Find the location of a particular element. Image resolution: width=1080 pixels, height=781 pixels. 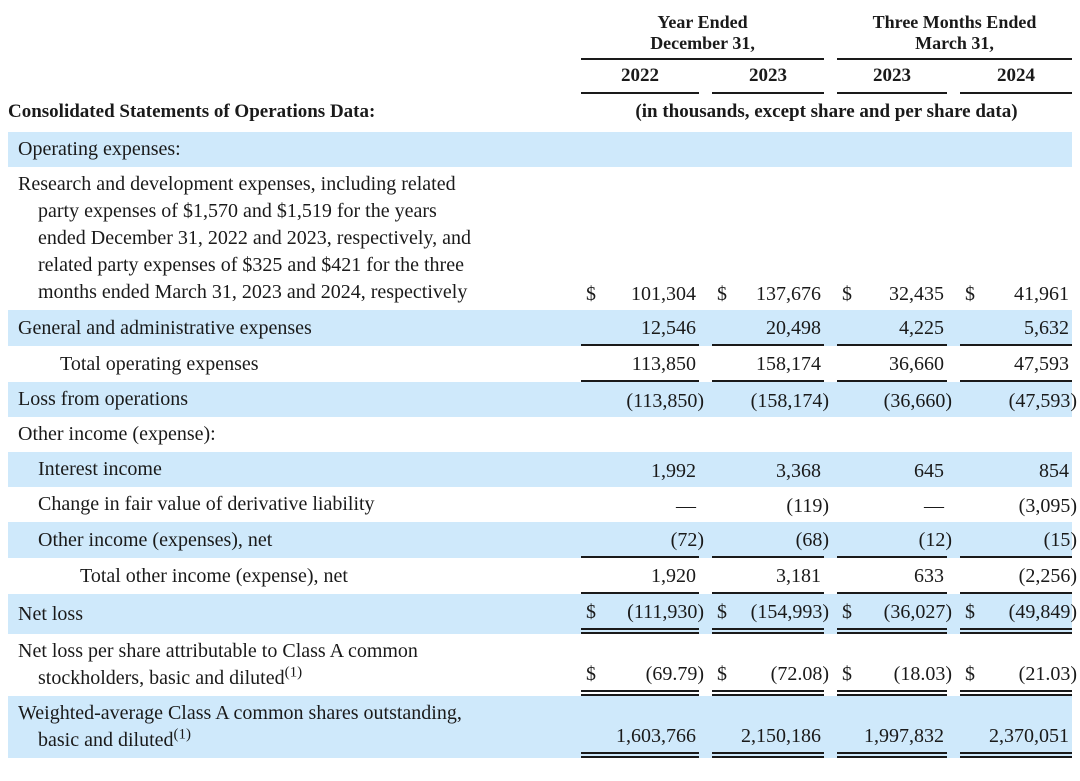

value: (3,095) is located at coordinates (1047, 505).